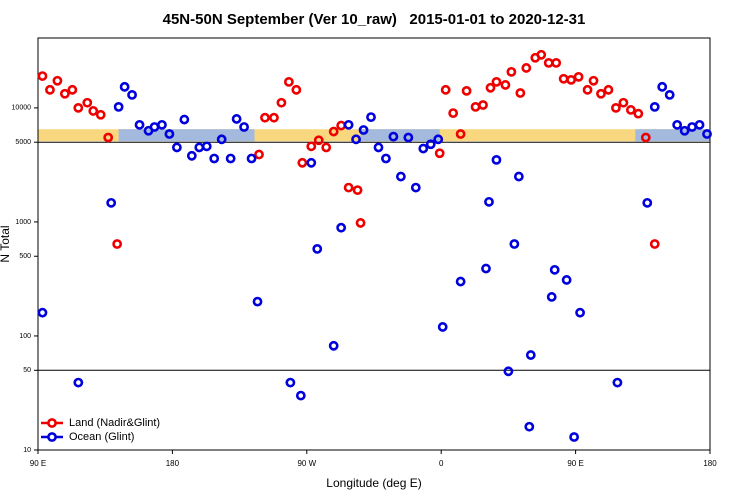 The width and height of the screenshot is (750, 500). I want to click on legend-label: Ocean (Glint), so click(101, 437).